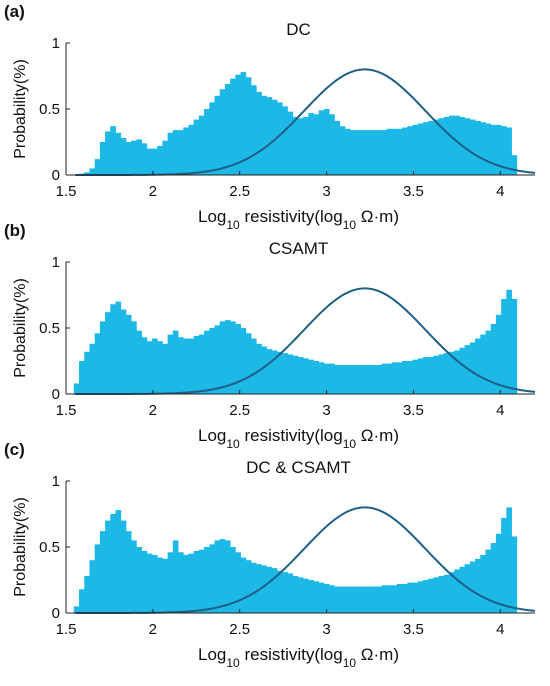  What do you see at coordinates (153, 629) in the screenshot?
I see `x-tick-label: 2` at bounding box center [153, 629].